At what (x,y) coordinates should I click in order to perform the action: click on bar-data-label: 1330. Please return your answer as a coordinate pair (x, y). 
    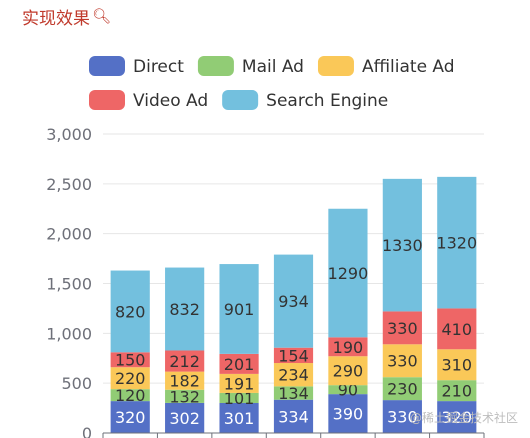
    Looking at the image, I should click on (402, 245).